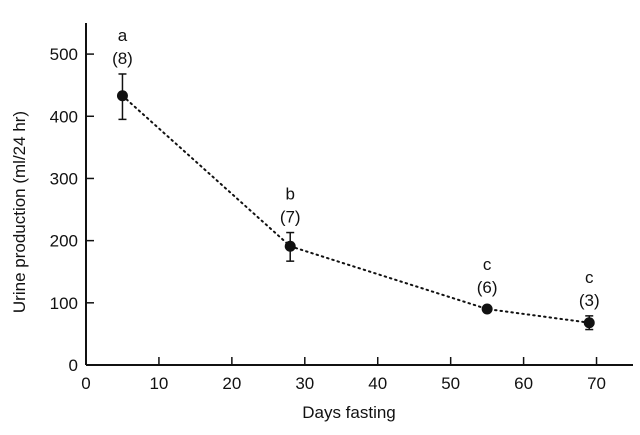 Image resolution: width=640 pixels, height=435 pixels. Describe the element at coordinates (589, 300) in the screenshot. I see `sample-size-label: (3)` at that location.